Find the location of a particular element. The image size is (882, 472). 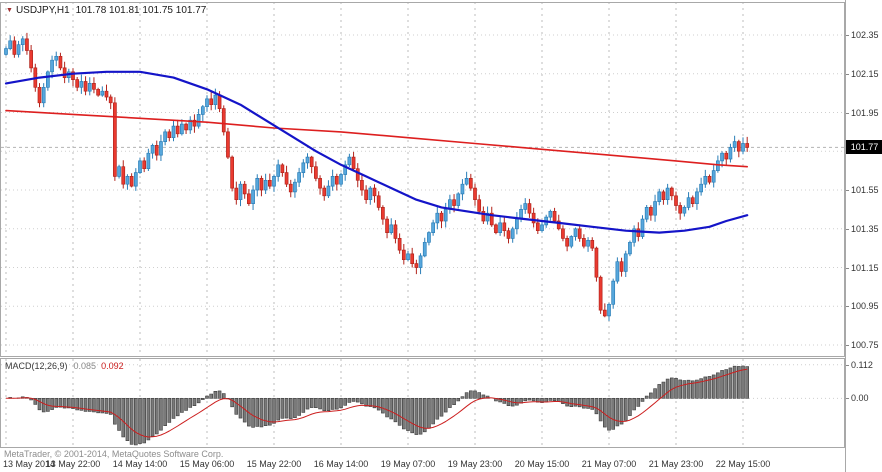

price-axis-label: 102.15 is located at coordinates (865, 73).